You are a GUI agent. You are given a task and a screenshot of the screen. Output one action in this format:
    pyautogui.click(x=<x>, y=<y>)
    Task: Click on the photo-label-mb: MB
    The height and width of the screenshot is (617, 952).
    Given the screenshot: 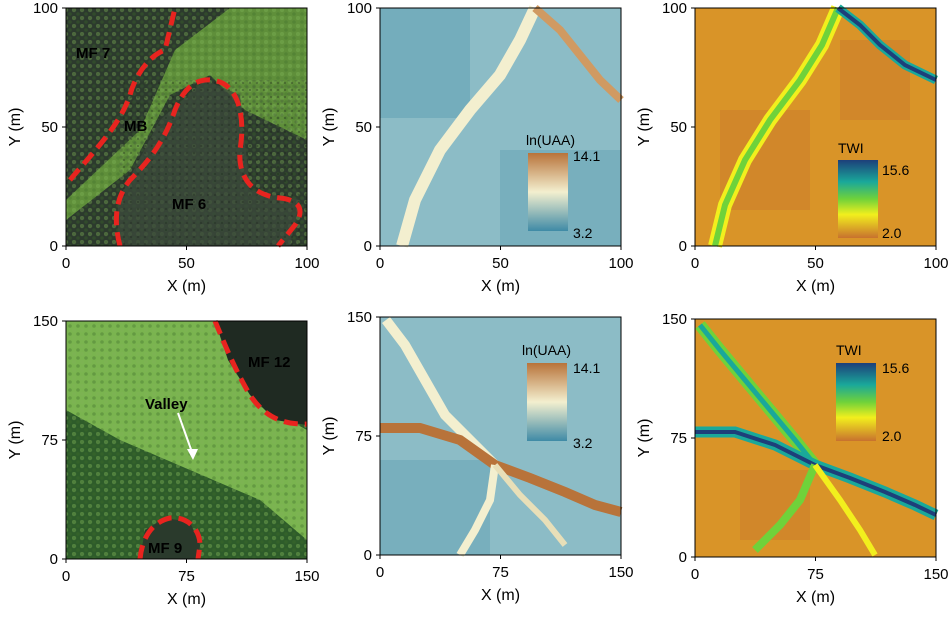 What is the action you would take?
    pyautogui.click(x=135, y=126)
    